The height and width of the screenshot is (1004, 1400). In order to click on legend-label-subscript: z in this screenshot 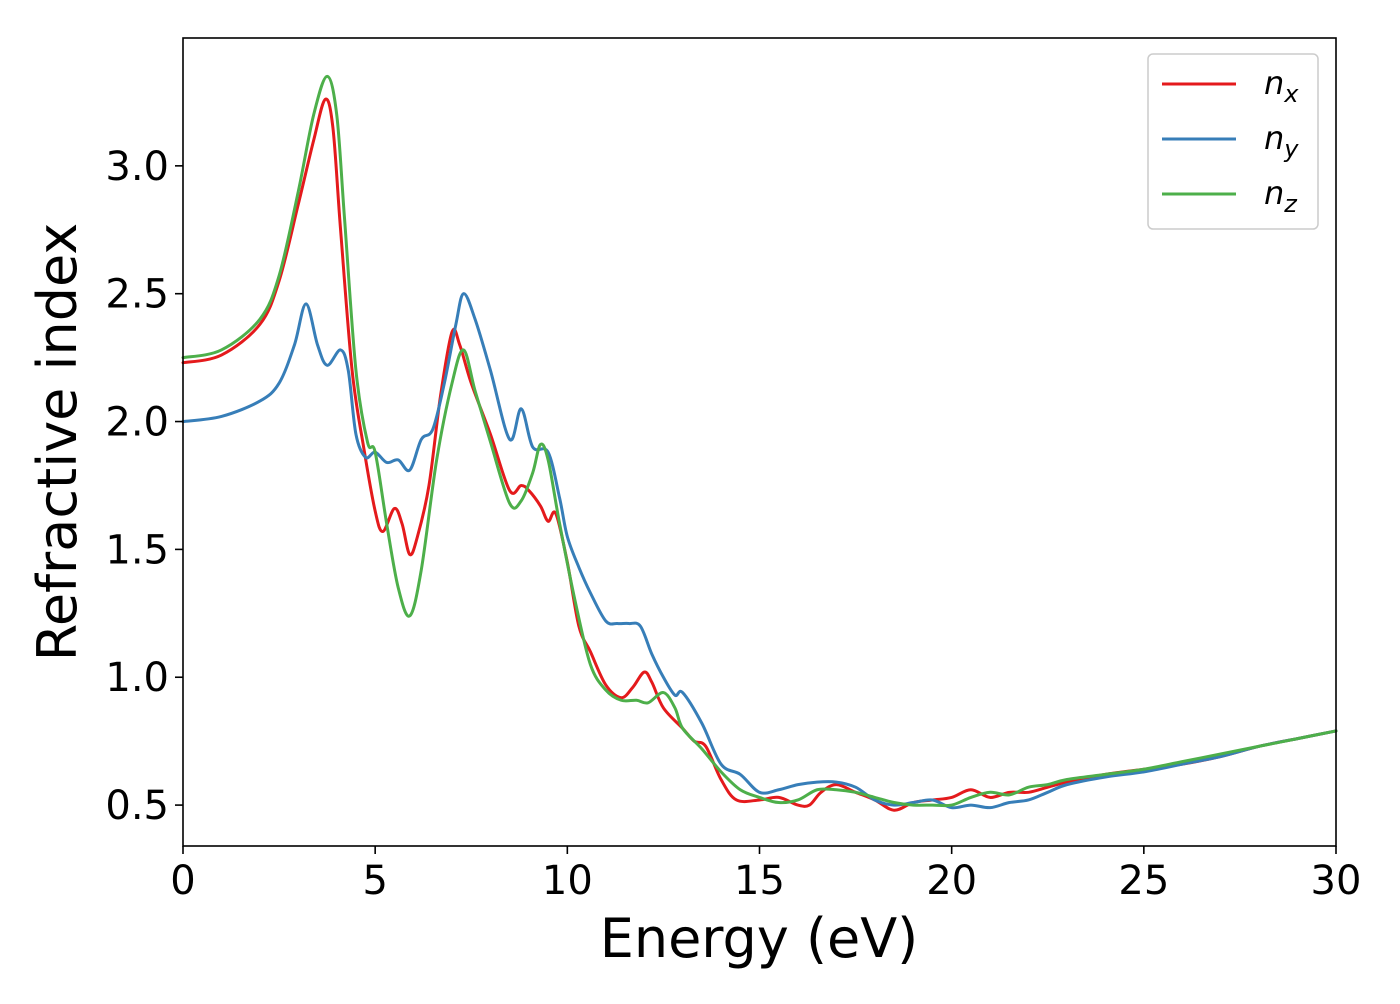, I will do `click(1290, 204)`.